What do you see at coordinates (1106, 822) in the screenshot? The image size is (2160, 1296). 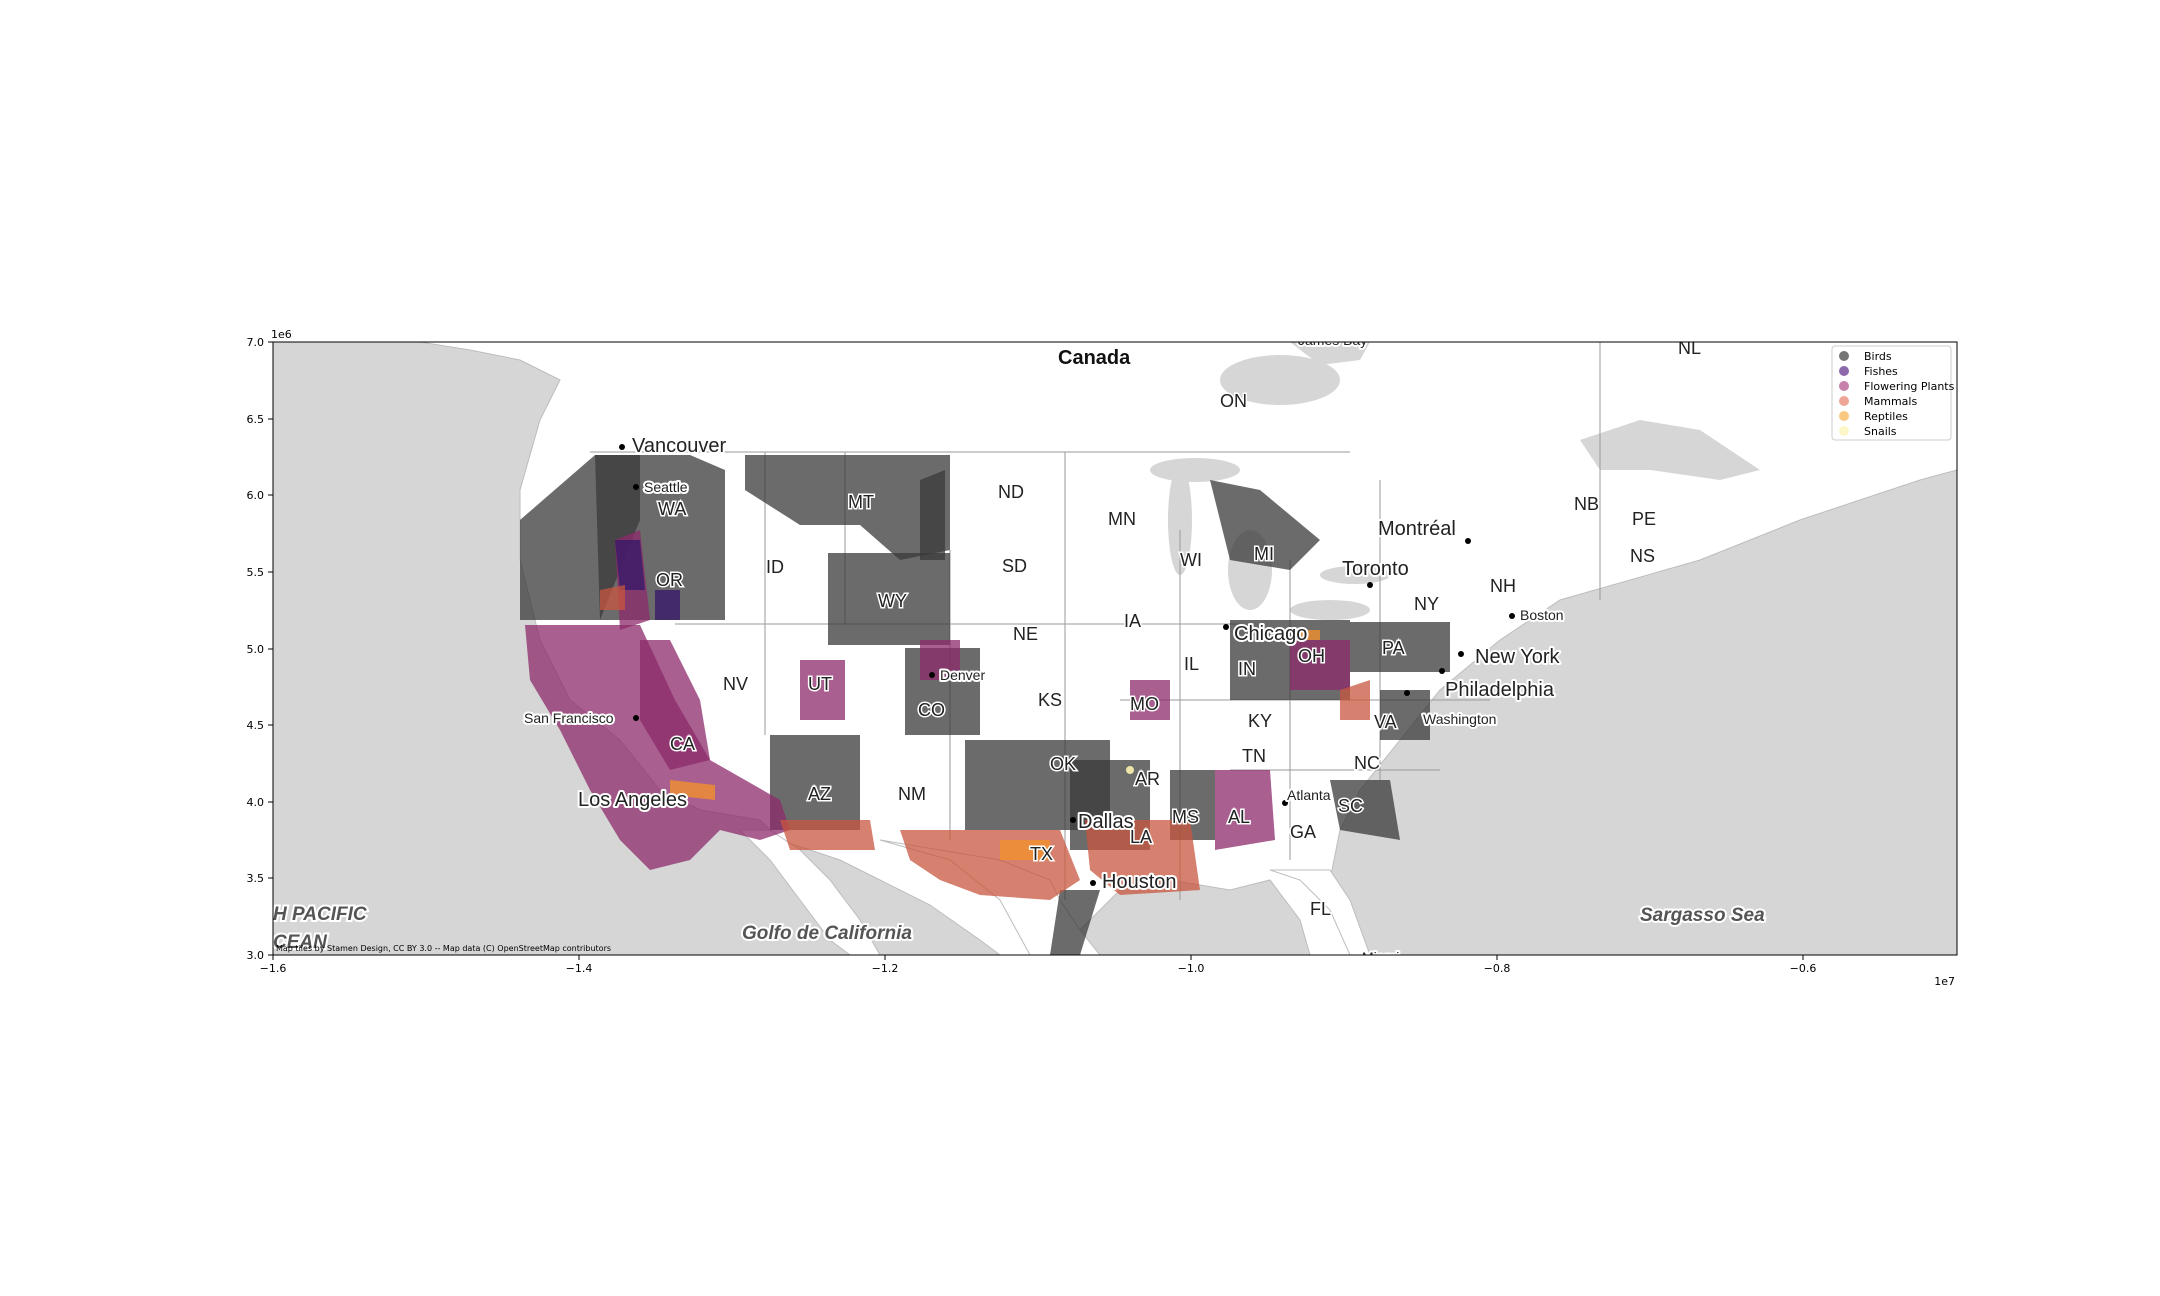 I see `city-label-dallas: Dallas` at bounding box center [1106, 822].